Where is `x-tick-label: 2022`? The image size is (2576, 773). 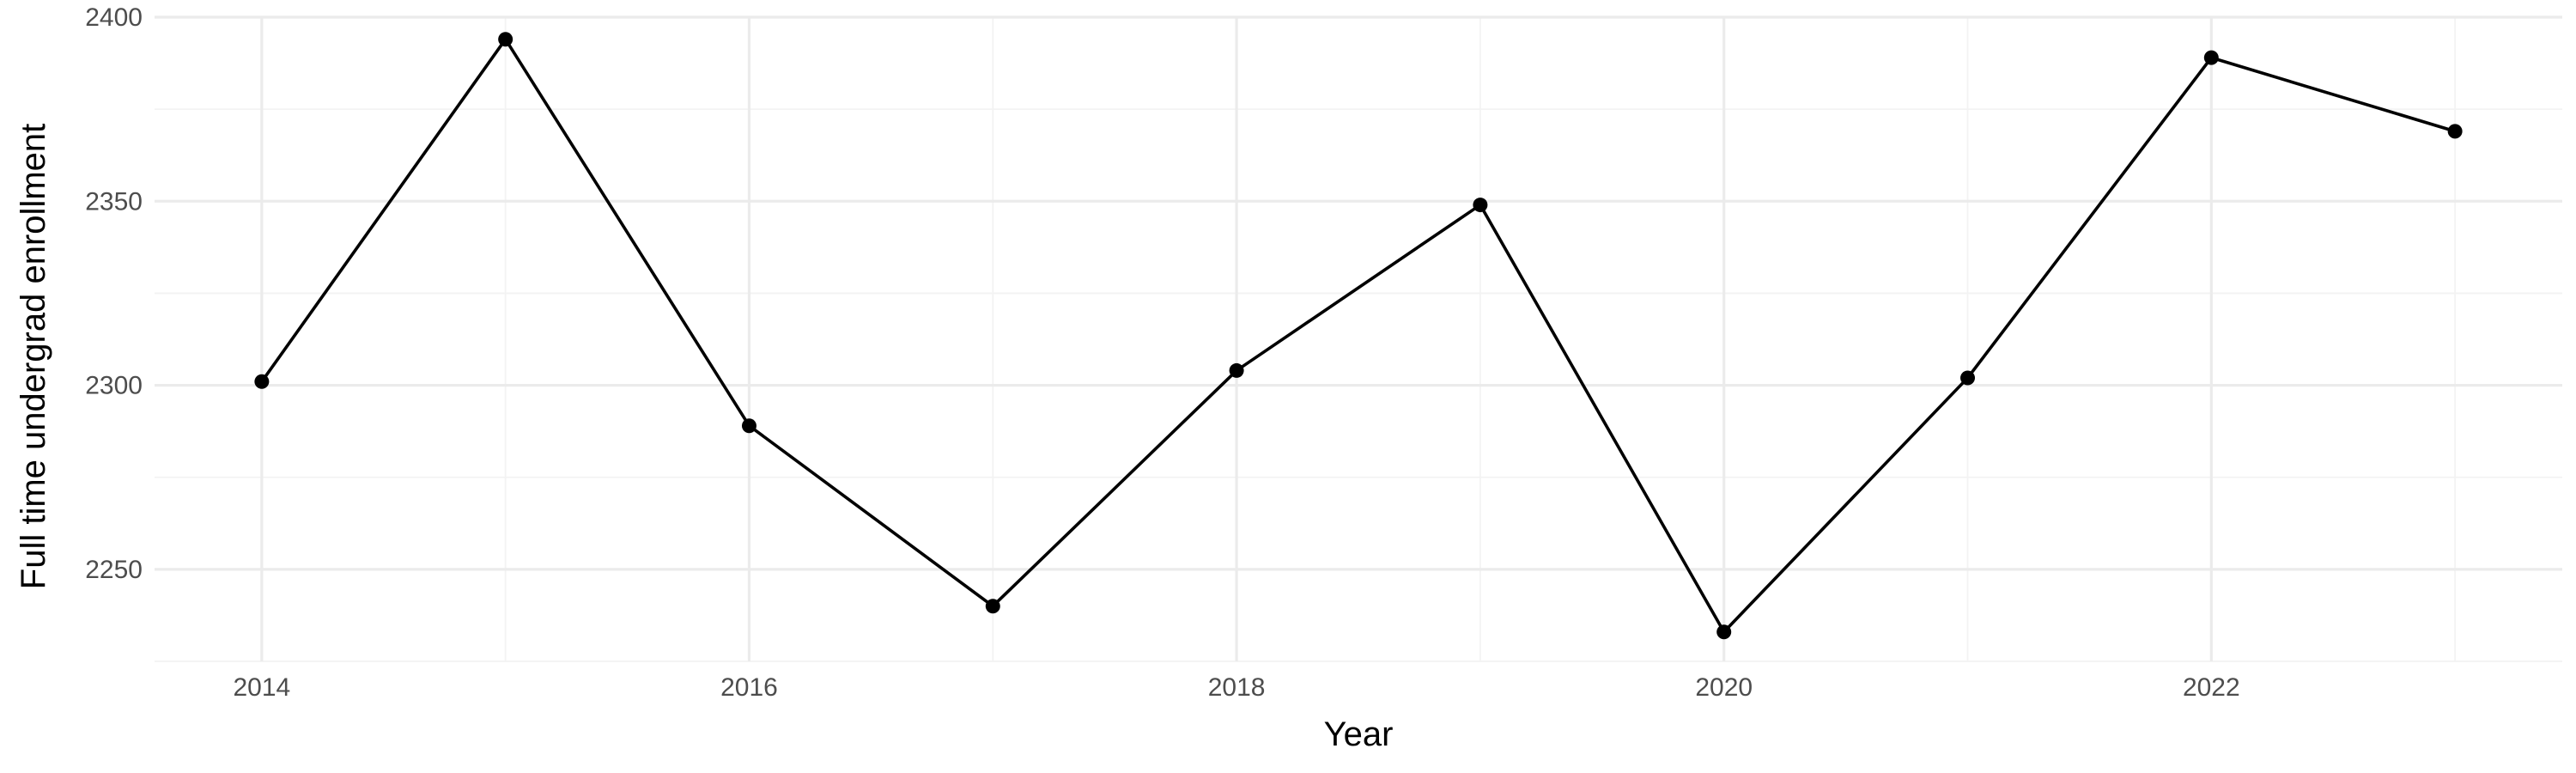 x-tick-label: 2022 is located at coordinates (2211, 687).